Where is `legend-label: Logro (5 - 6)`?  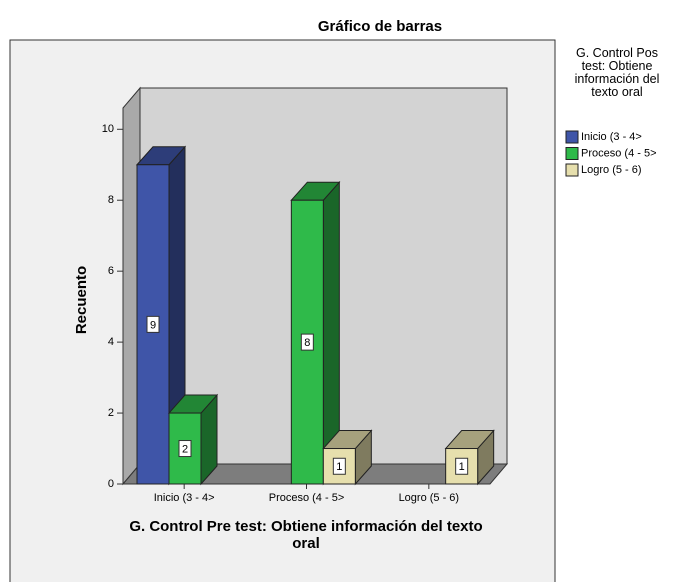 legend-label: Logro (5 - 6) is located at coordinates (611, 170).